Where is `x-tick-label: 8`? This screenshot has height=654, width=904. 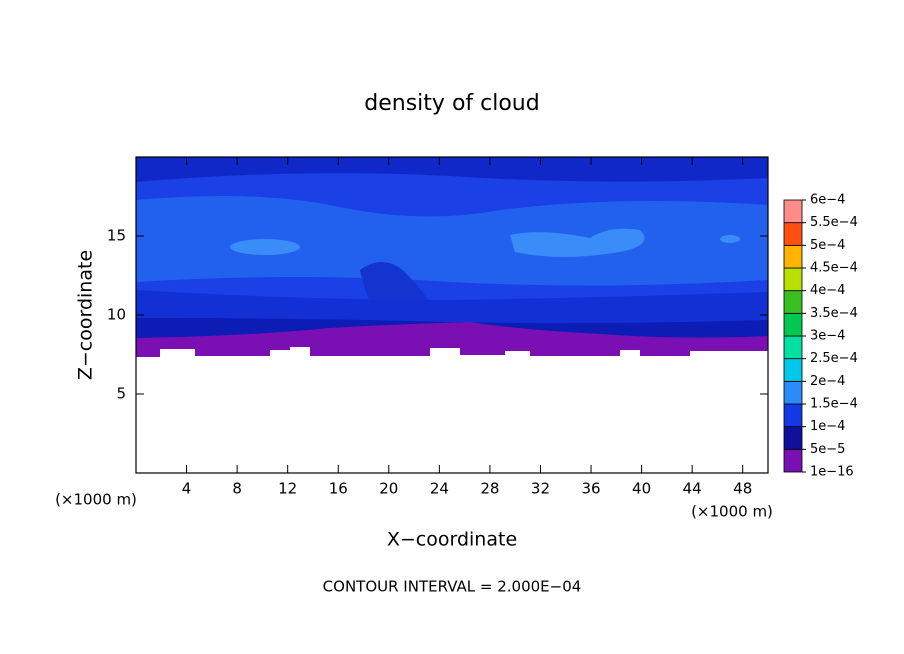 x-tick-label: 8 is located at coordinates (237, 489).